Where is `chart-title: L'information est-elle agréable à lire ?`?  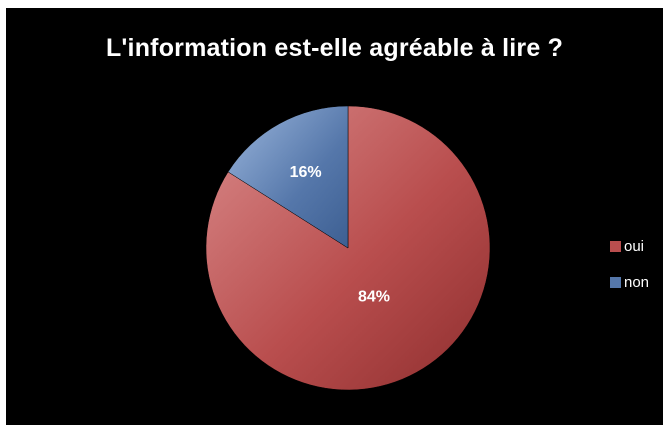 chart-title: L'information est-elle agréable à lire ? is located at coordinates (334, 48).